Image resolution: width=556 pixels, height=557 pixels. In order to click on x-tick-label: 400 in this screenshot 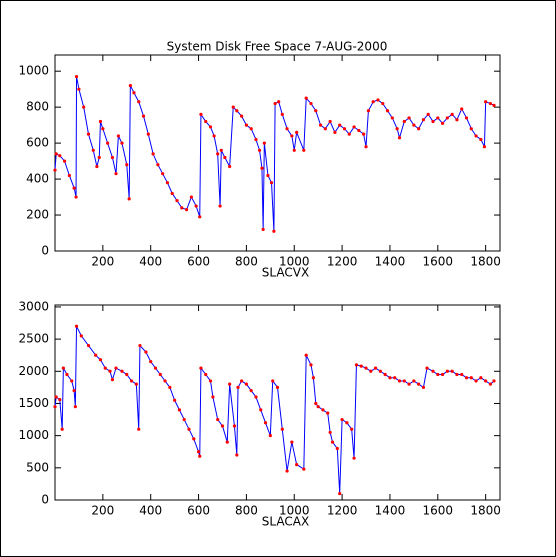, I will do `click(150, 262)`.